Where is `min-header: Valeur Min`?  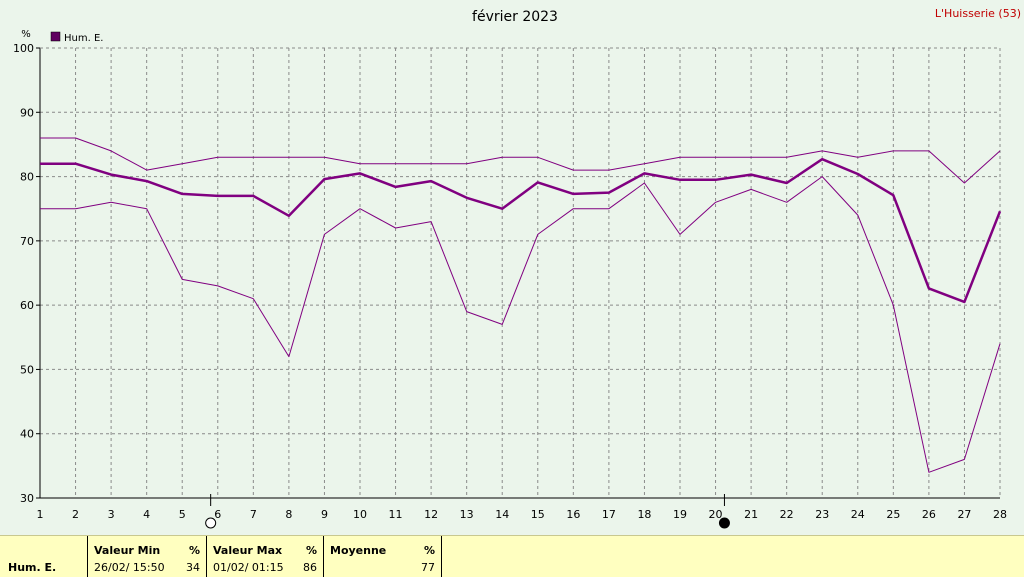
min-header: Valeur Min is located at coordinates (127, 550).